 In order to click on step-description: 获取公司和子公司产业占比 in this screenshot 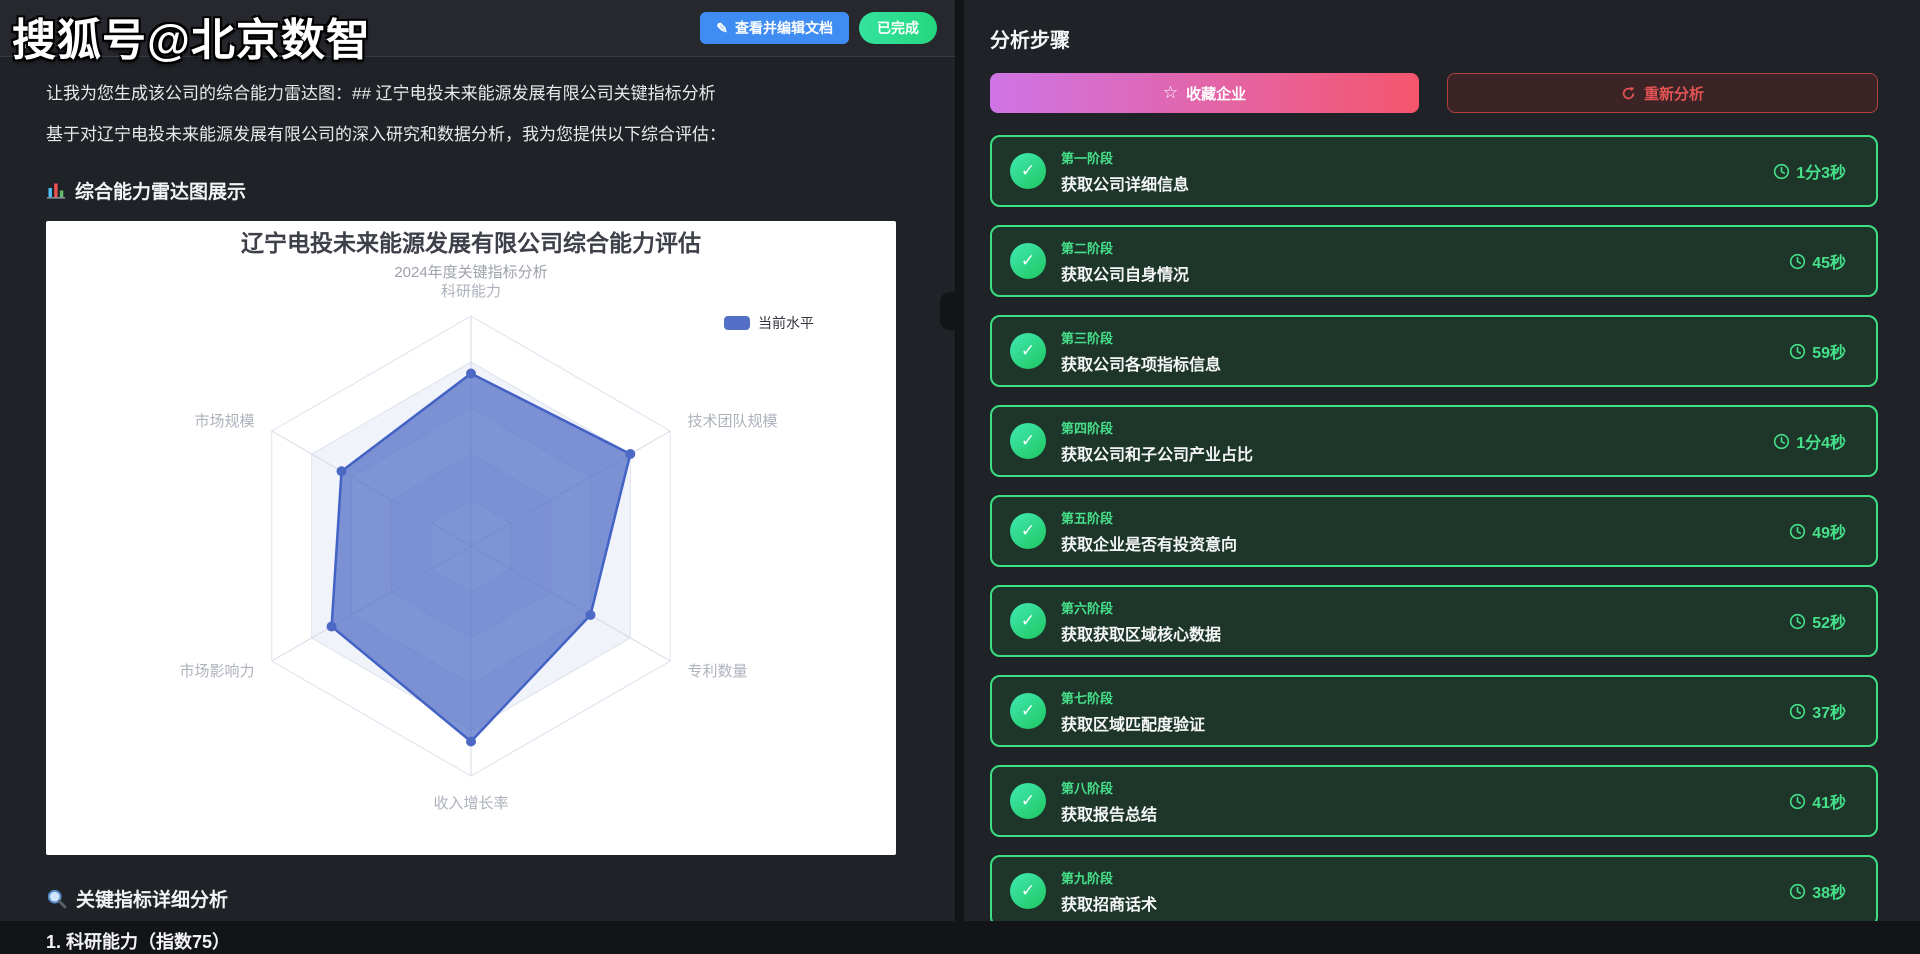, I will do `click(1157, 455)`.